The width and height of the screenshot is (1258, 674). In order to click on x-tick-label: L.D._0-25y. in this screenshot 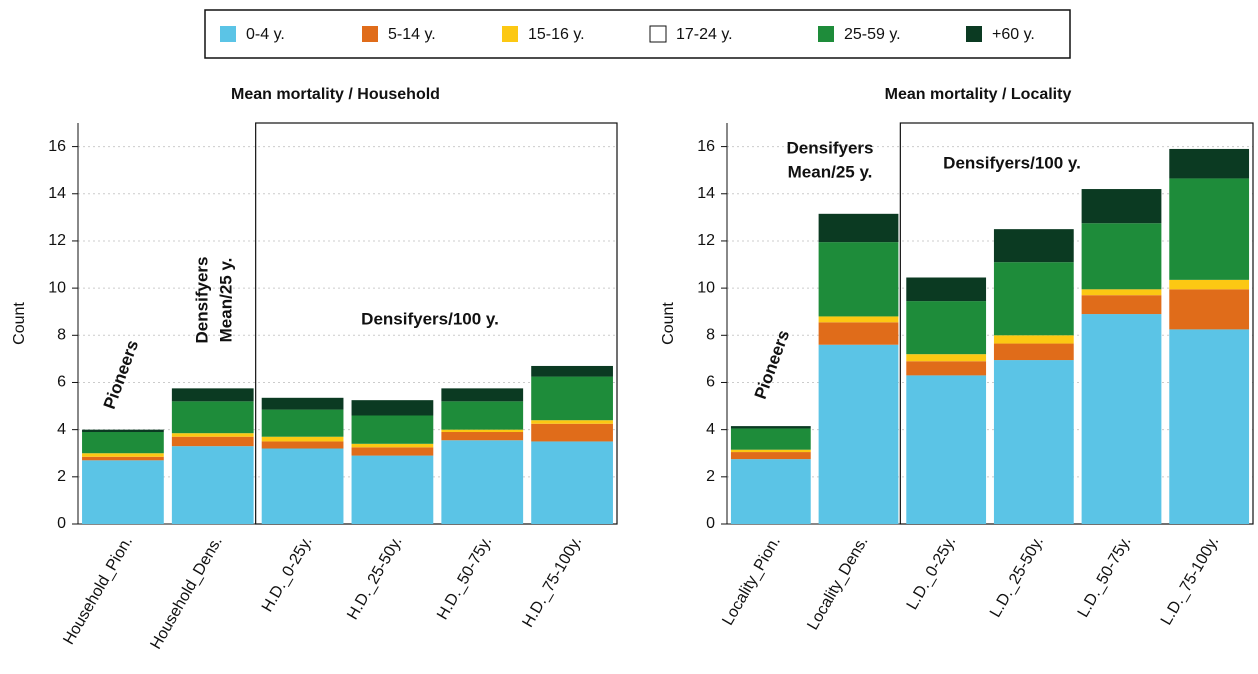, I will do `click(932, 573)`.